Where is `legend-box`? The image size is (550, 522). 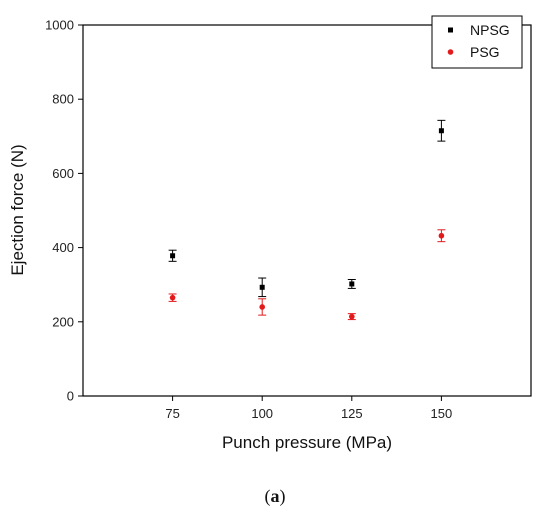
legend-box is located at coordinates (477, 42).